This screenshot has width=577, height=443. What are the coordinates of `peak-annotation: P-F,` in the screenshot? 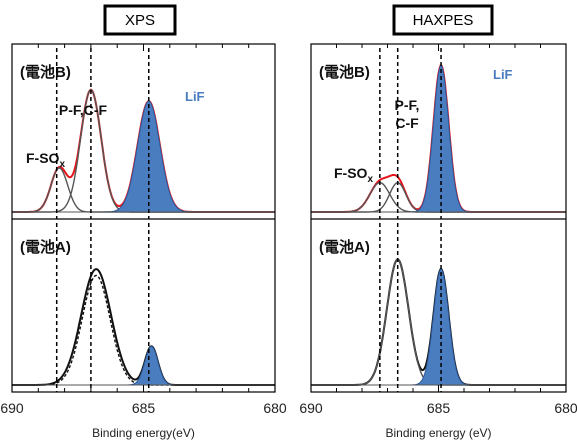 It's located at (407, 105).